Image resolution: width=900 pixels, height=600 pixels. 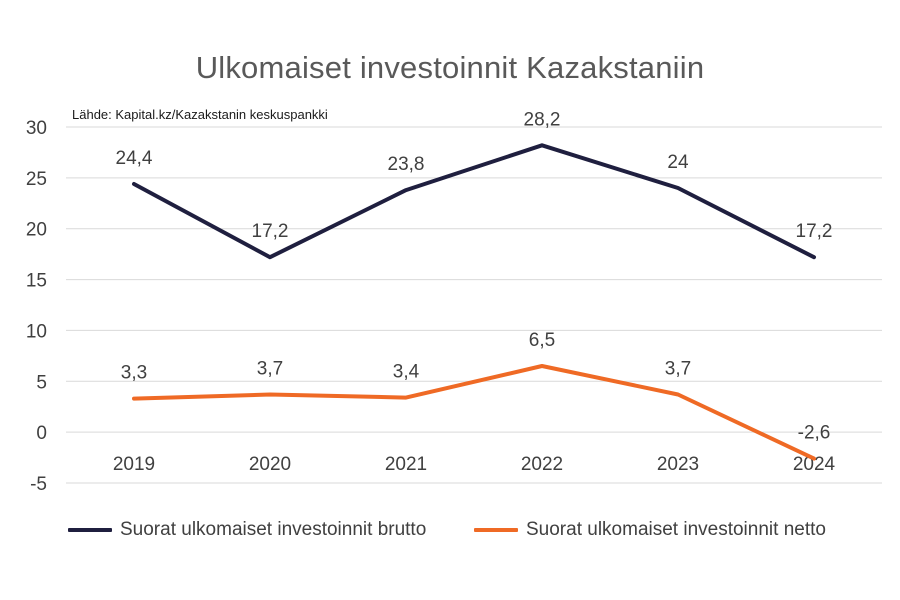 I want to click on legend-item-brutto: Suorat ulkomaiset investoinnit brutto, so click(x=247, y=530).